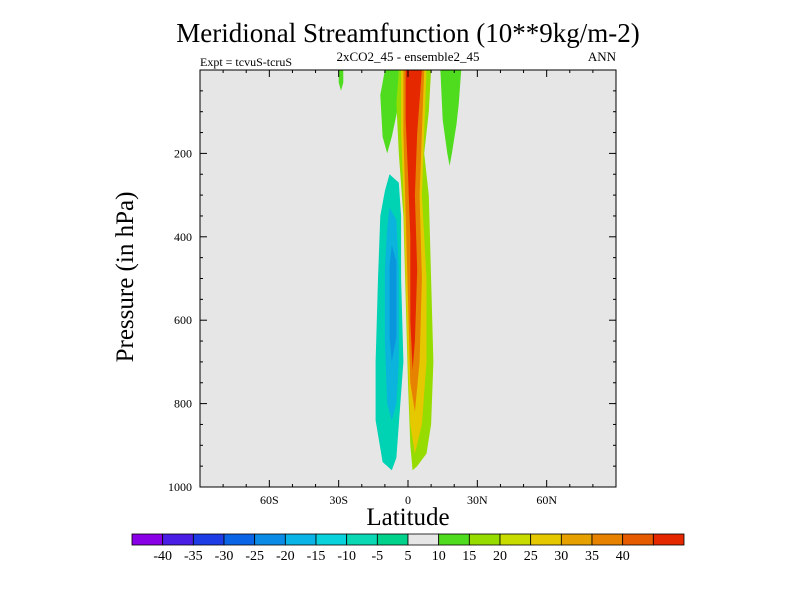  Describe the element at coordinates (592, 556) in the screenshot. I see `colorbar-label: 35` at that location.